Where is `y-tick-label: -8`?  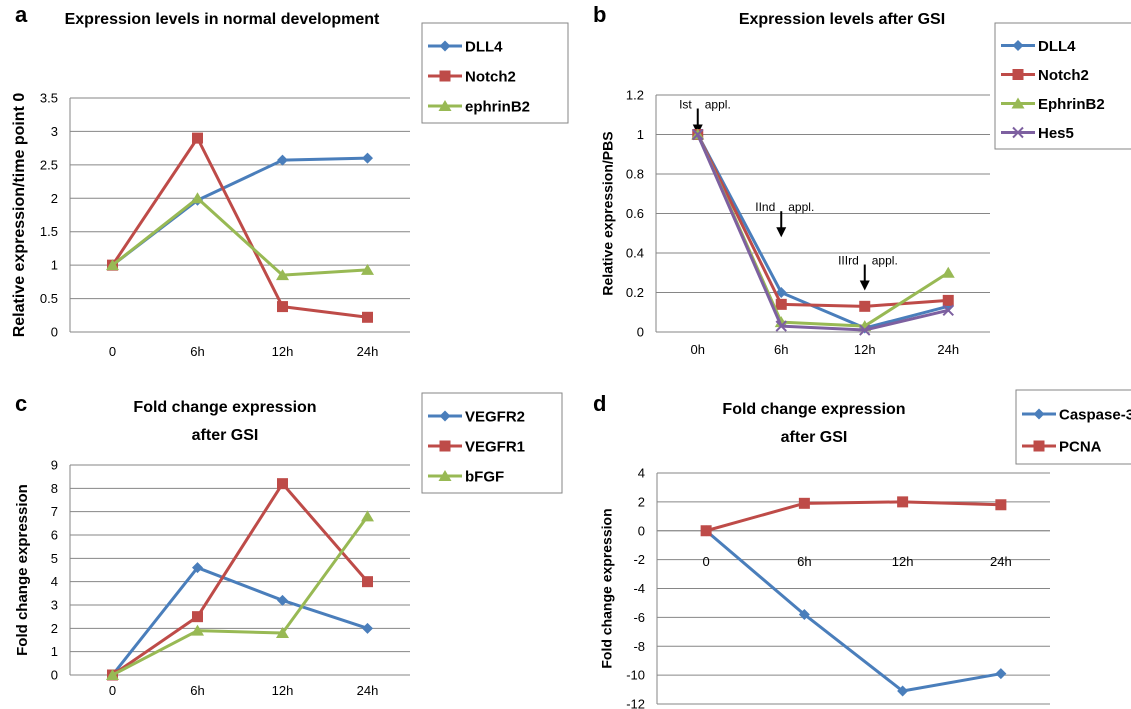 y-tick-label: -8 is located at coordinates (639, 646).